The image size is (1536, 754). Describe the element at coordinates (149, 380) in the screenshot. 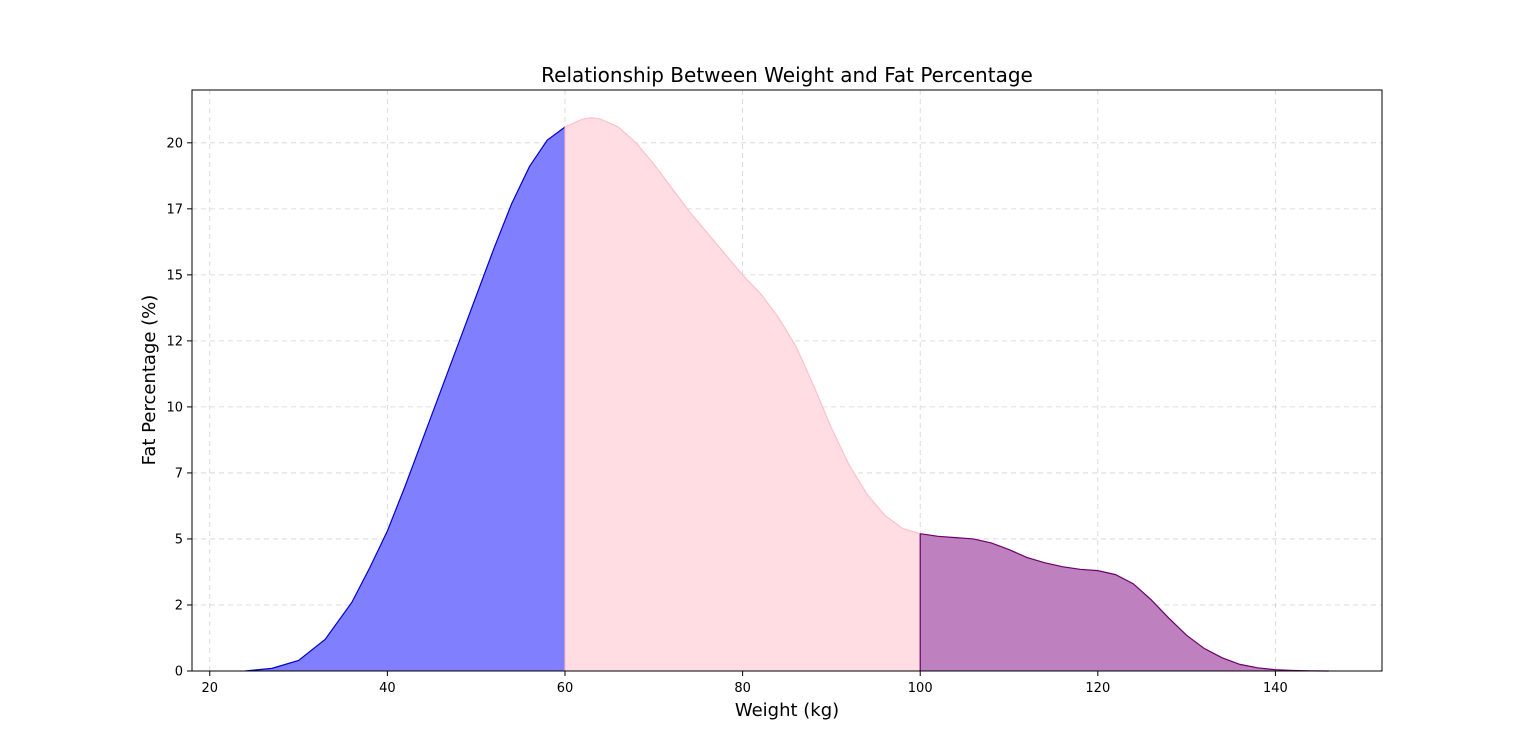

I see `y-axis-title: Fat Percentage (%)` at that location.